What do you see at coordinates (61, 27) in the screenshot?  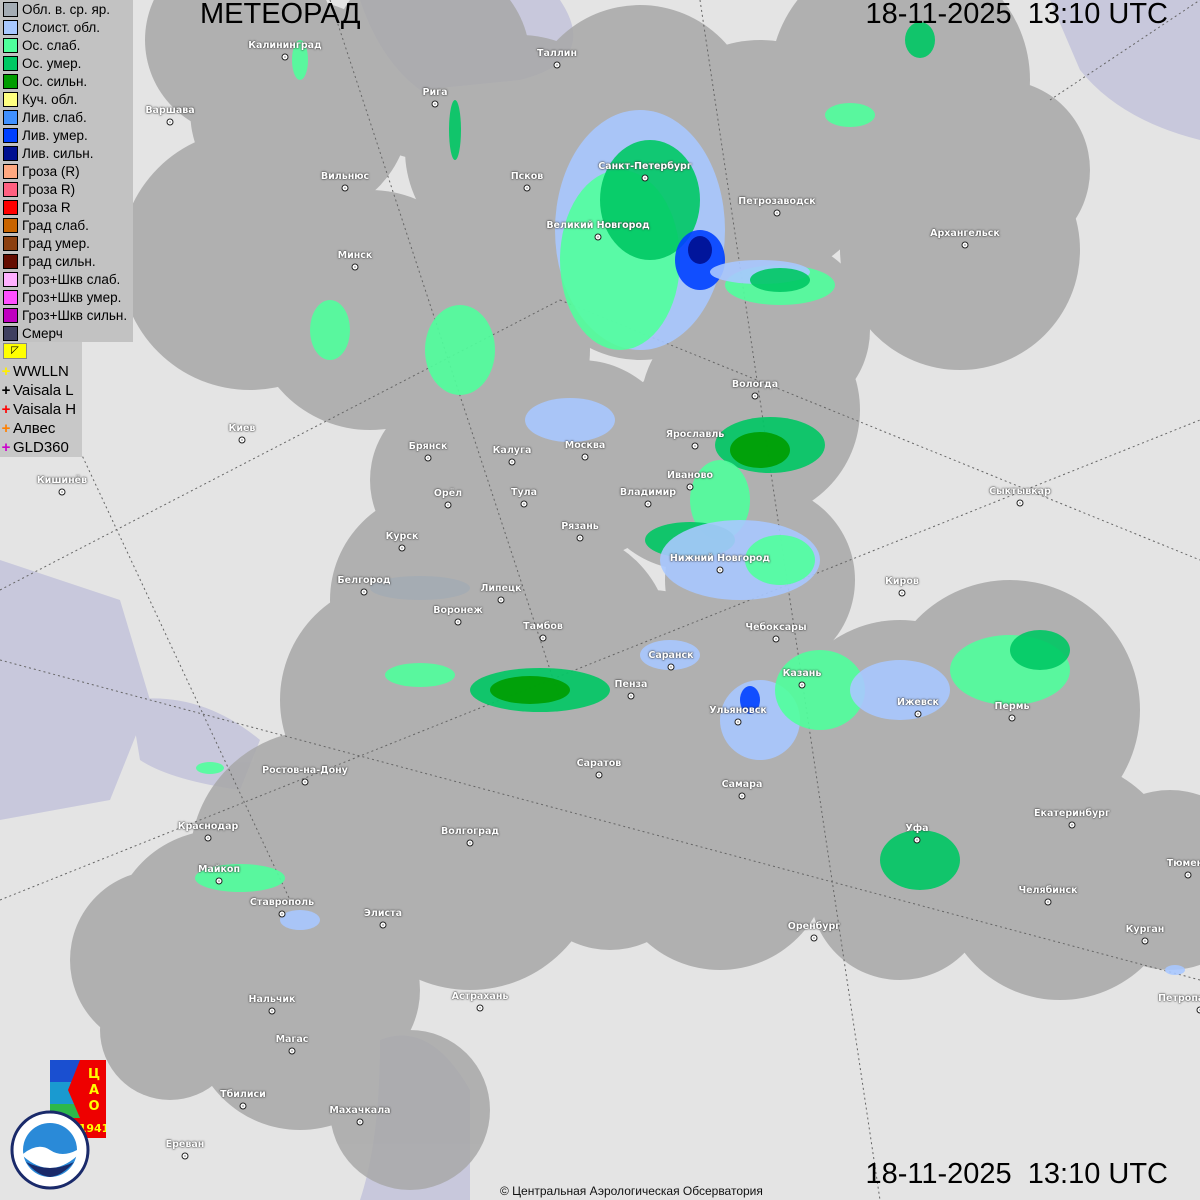 I see `legend-label: Слоист. обл.` at bounding box center [61, 27].